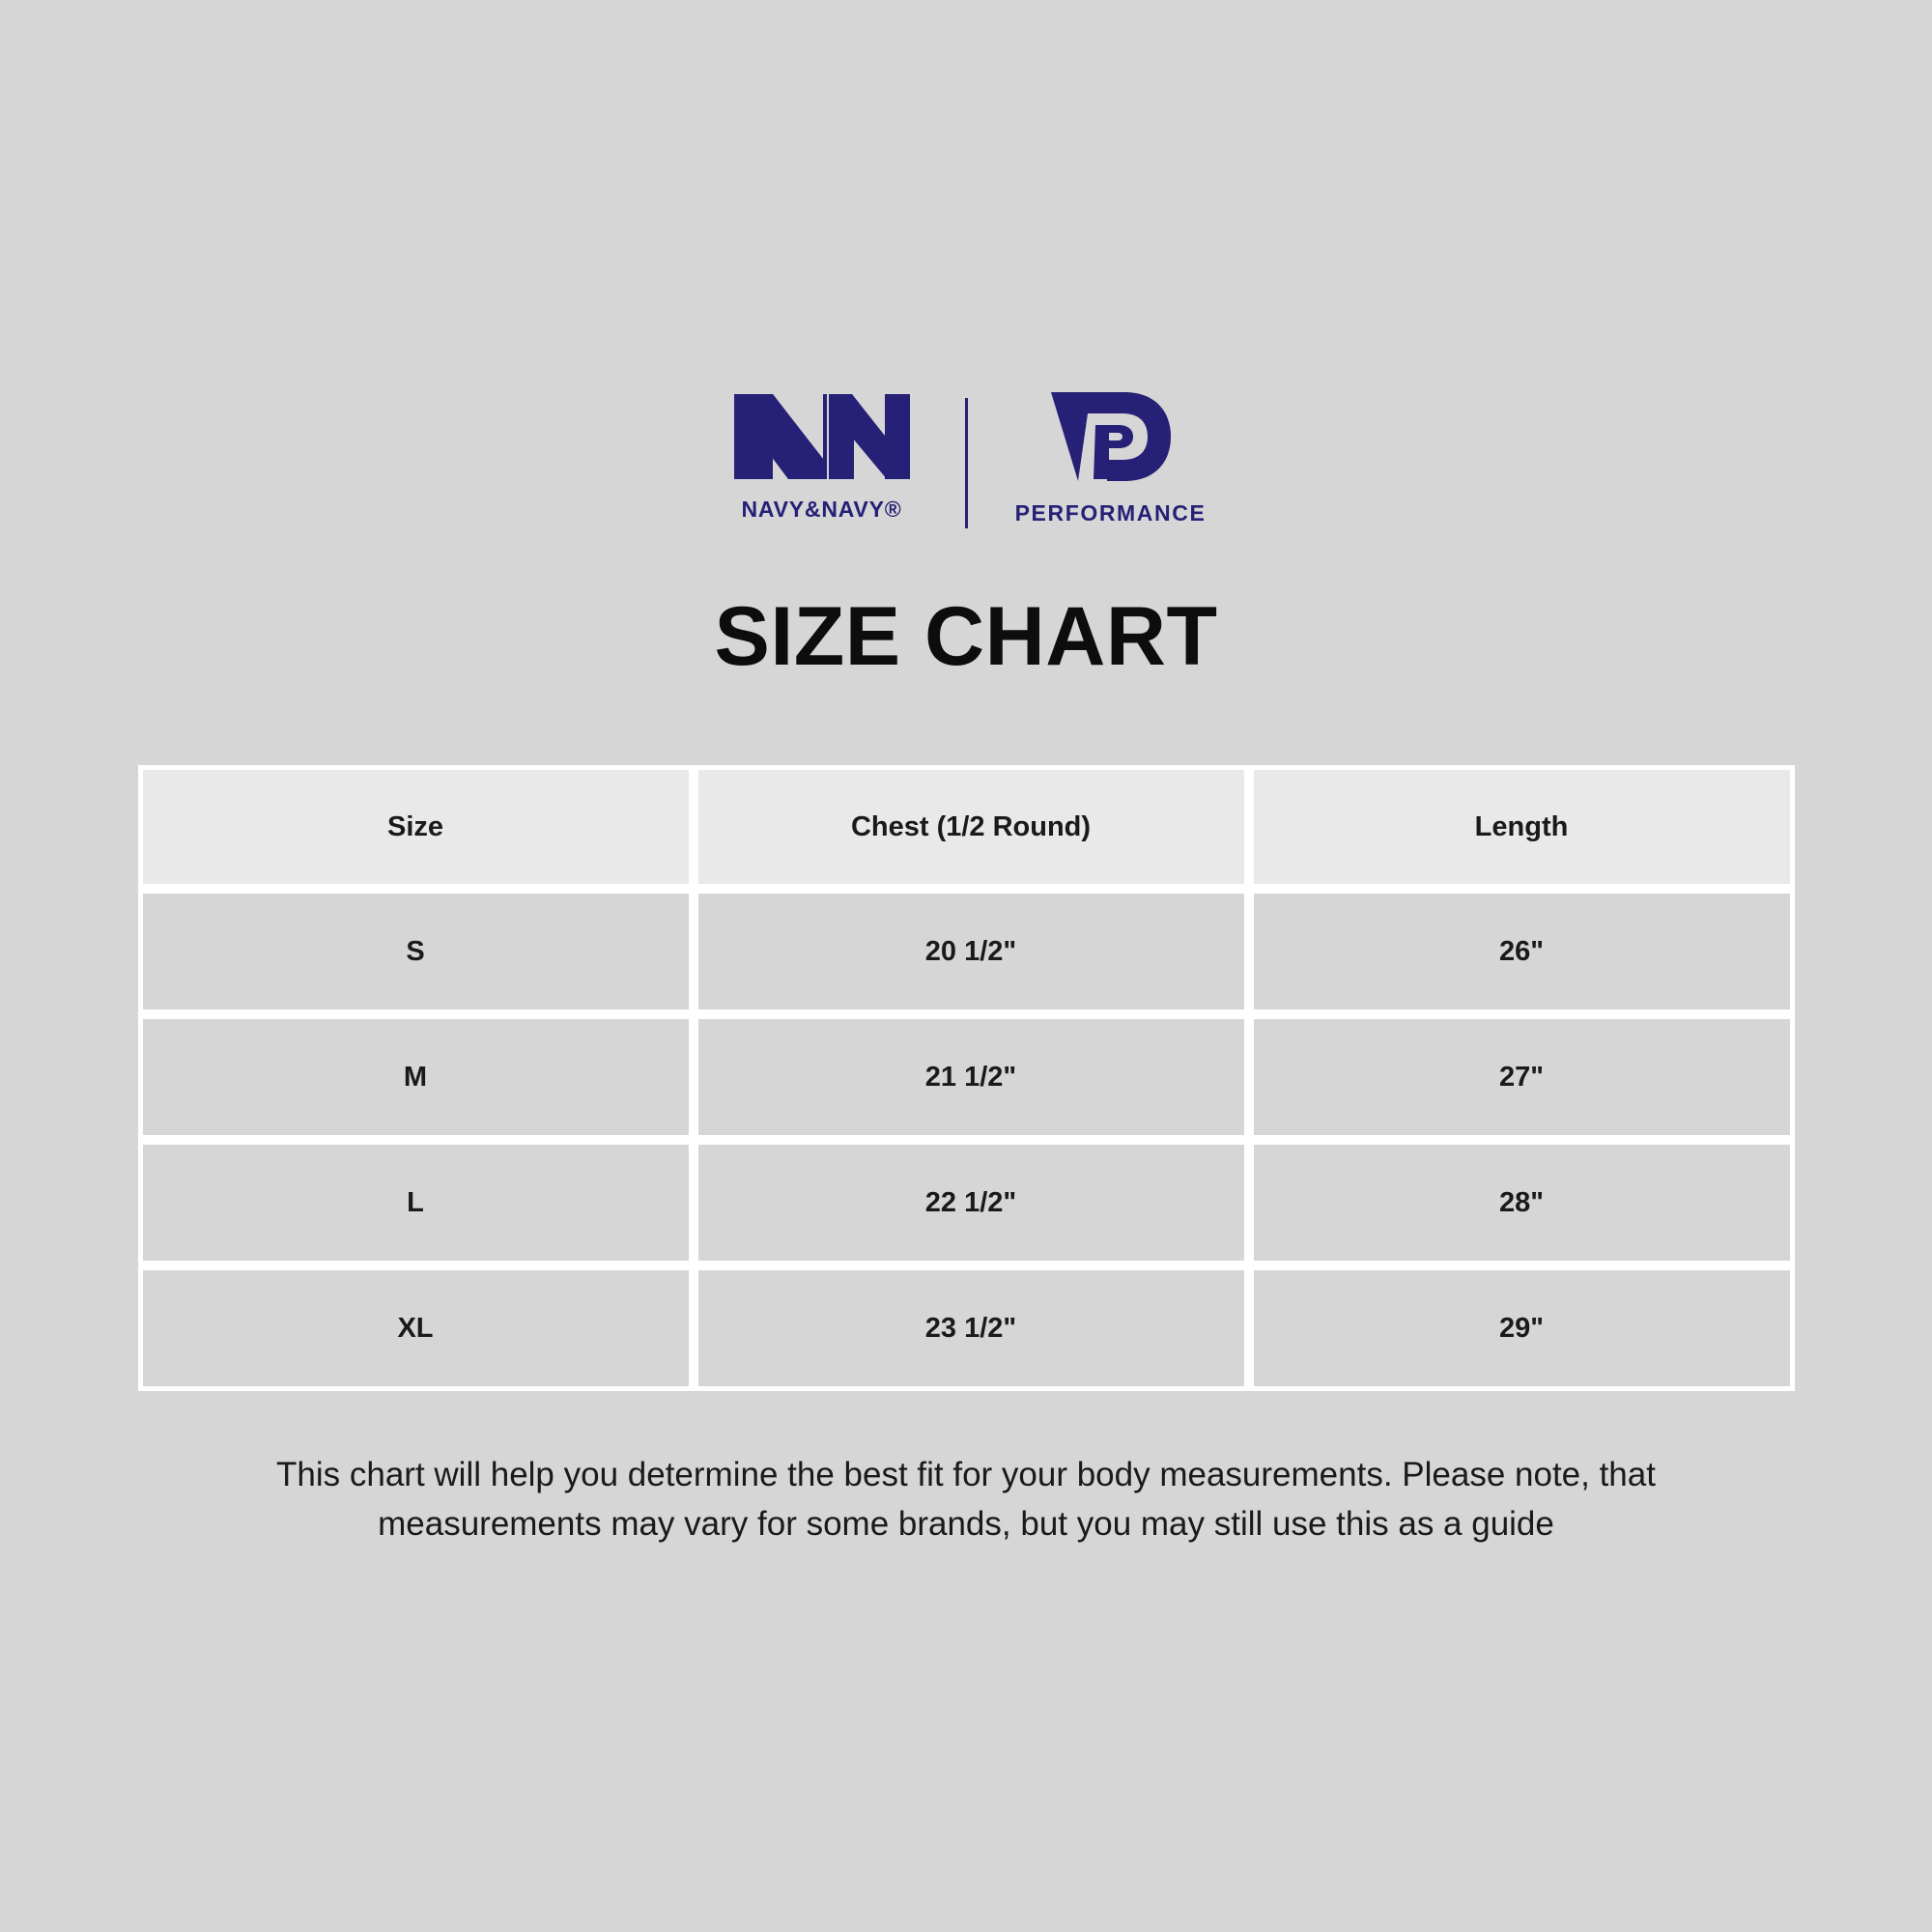 This screenshot has width=1932, height=1932. Describe the element at coordinates (415, 827) in the screenshot. I see `column-header-size: Size` at that location.